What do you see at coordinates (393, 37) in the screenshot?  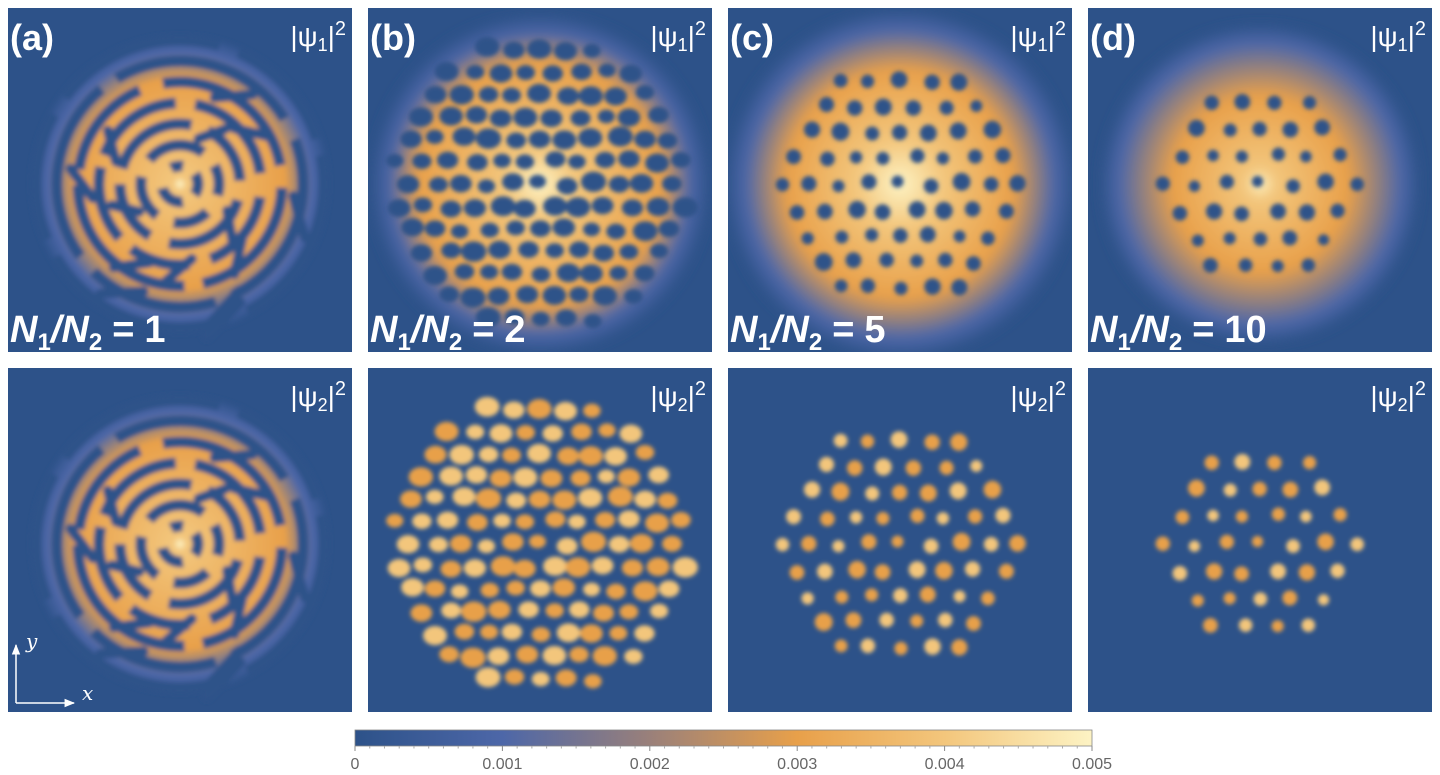 I see `panel-label: (b)` at bounding box center [393, 37].